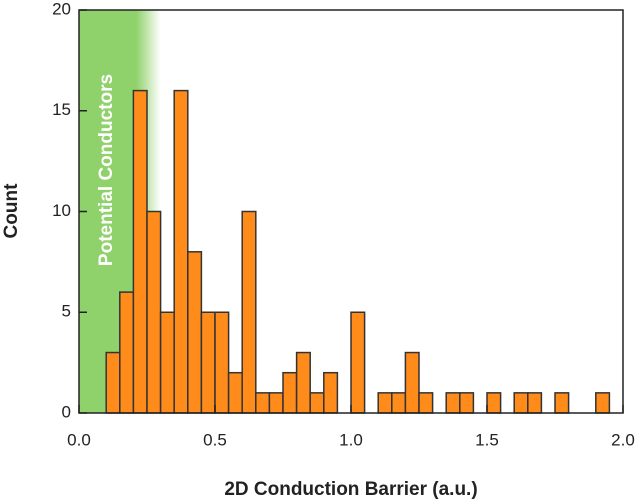 This screenshot has height=502, width=640. Describe the element at coordinates (66, 411) in the screenshot. I see `y-tick-label: 0` at that location.